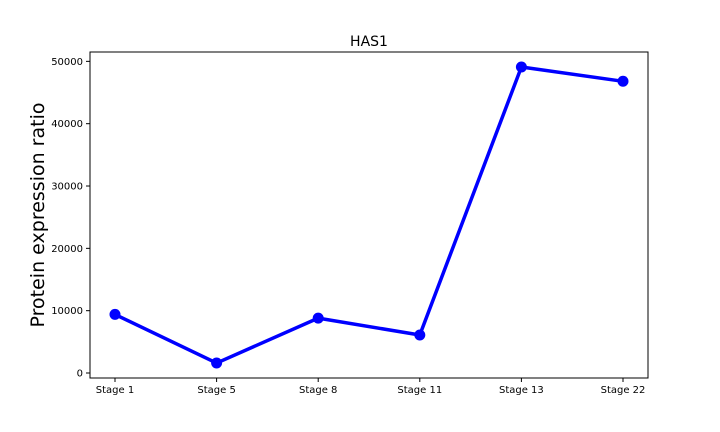 Image resolution: width=720 pixels, height=432 pixels. I want to click on y-tick-label: 30000, so click(67, 187).